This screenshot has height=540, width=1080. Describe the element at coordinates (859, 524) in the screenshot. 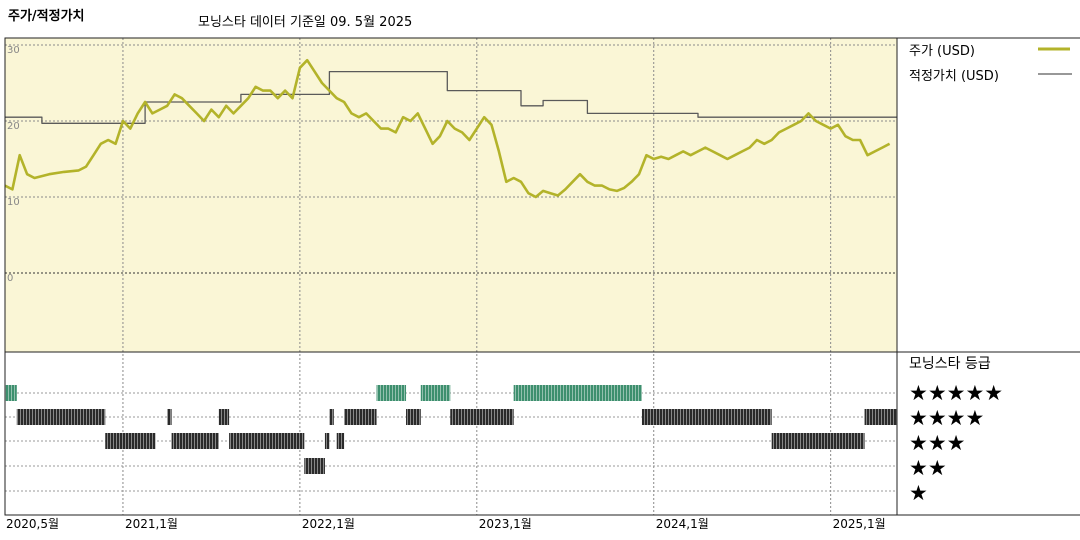

I see `x-tick-label: 2025,1월` at that location.